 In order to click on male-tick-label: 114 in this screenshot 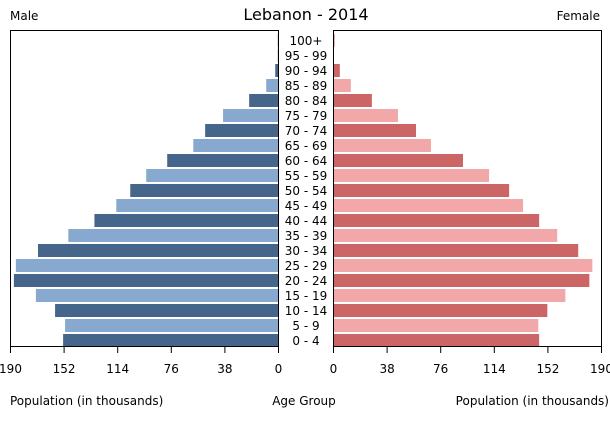, I will do `click(117, 369)`.